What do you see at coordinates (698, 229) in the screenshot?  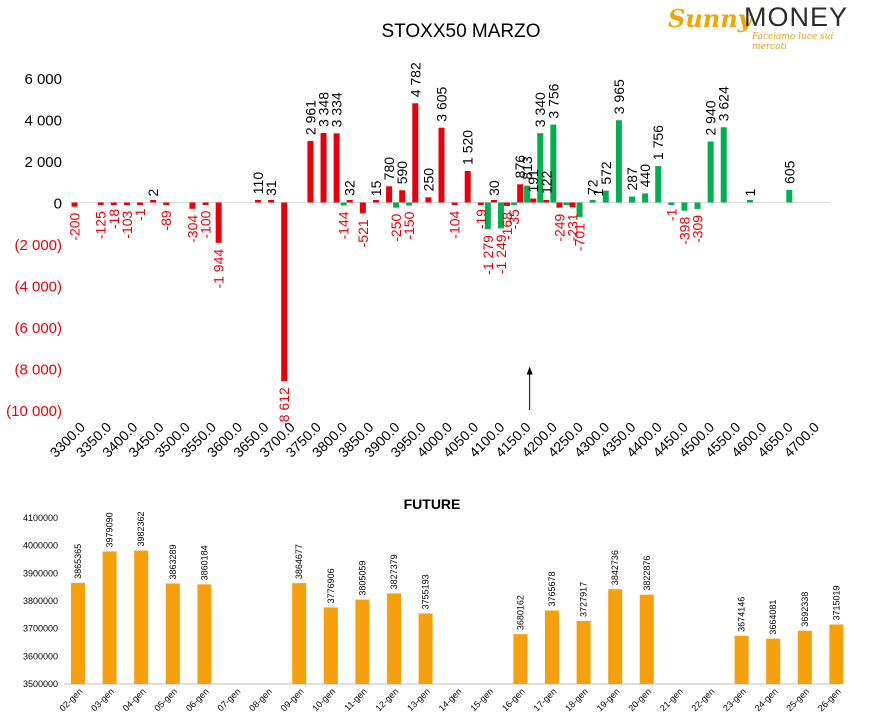 I see `data-label: -309` at bounding box center [698, 229].